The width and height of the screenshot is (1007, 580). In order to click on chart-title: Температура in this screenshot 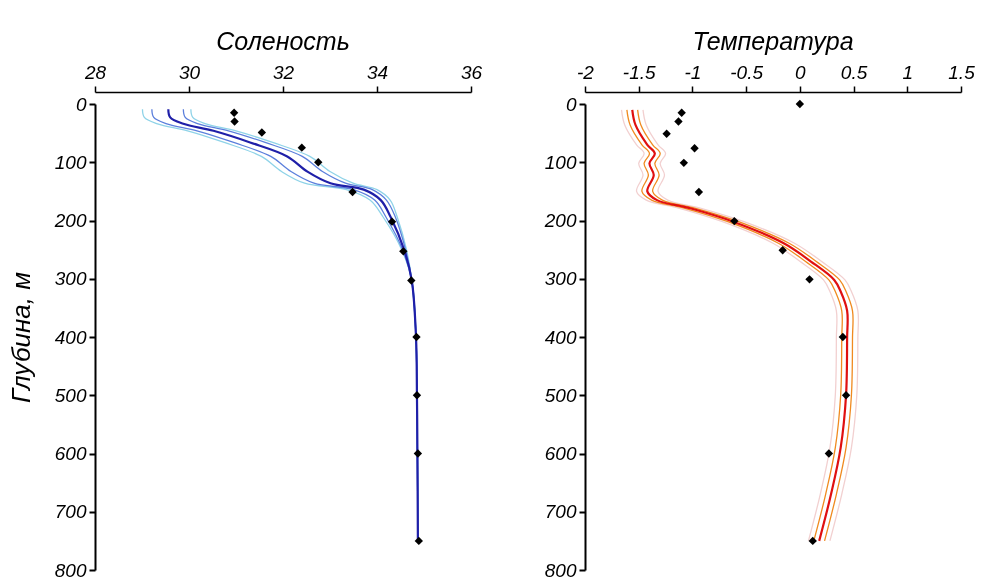, I will do `click(773, 41)`.